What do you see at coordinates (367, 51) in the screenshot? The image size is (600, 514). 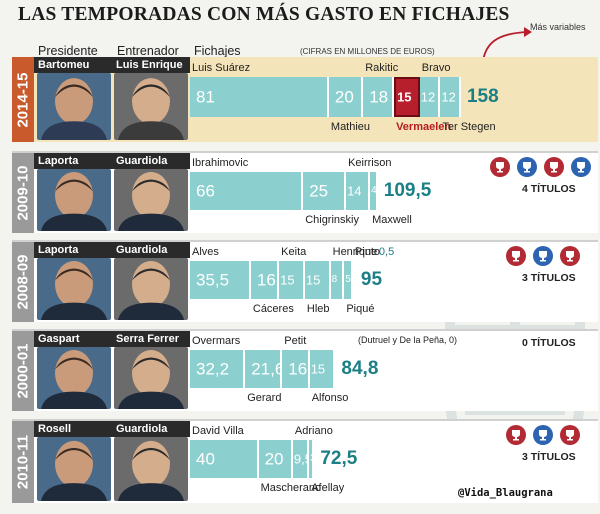 I see `units-note: (CIFRAS EN MILLONES DE EUROS)` at bounding box center [367, 51].